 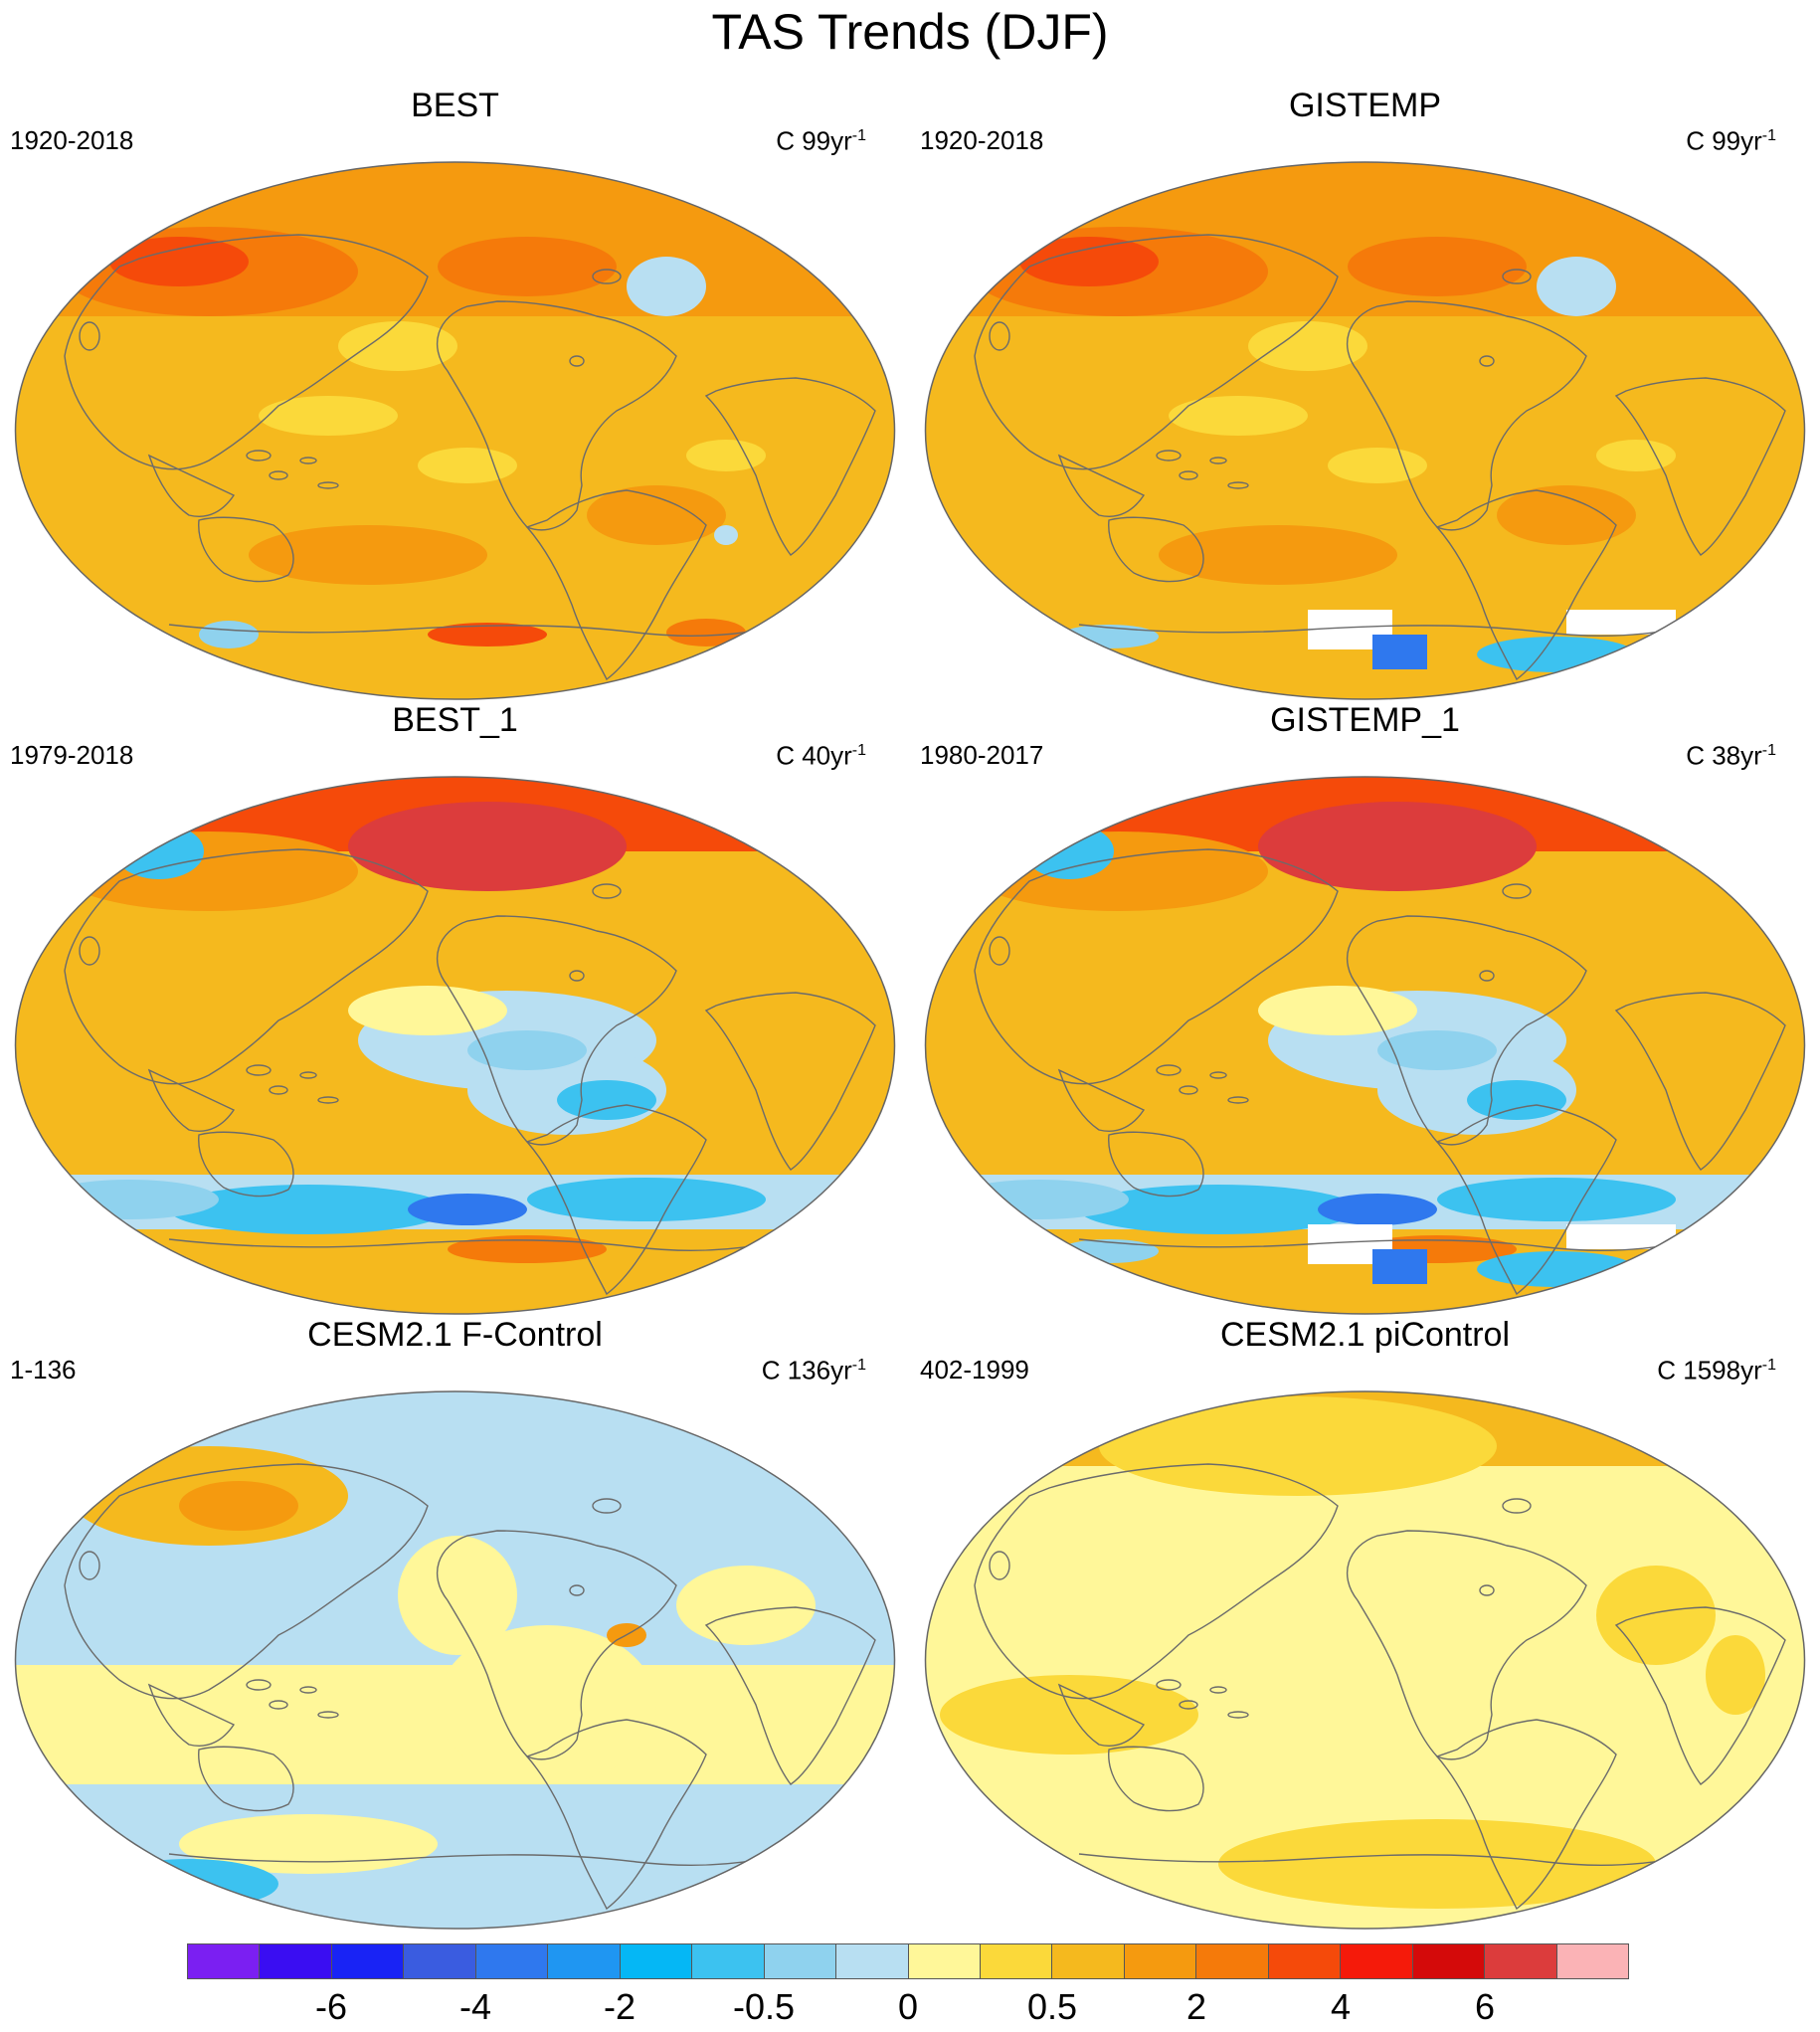 What do you see at coordinates (974, 1370) in the screenshot?
I see `period-label: 402-1999` at bounding box center [974, 1370].